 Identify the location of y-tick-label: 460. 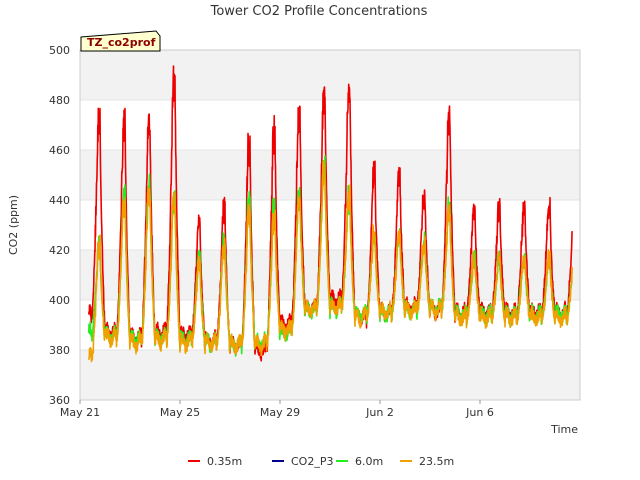
(59, 150).